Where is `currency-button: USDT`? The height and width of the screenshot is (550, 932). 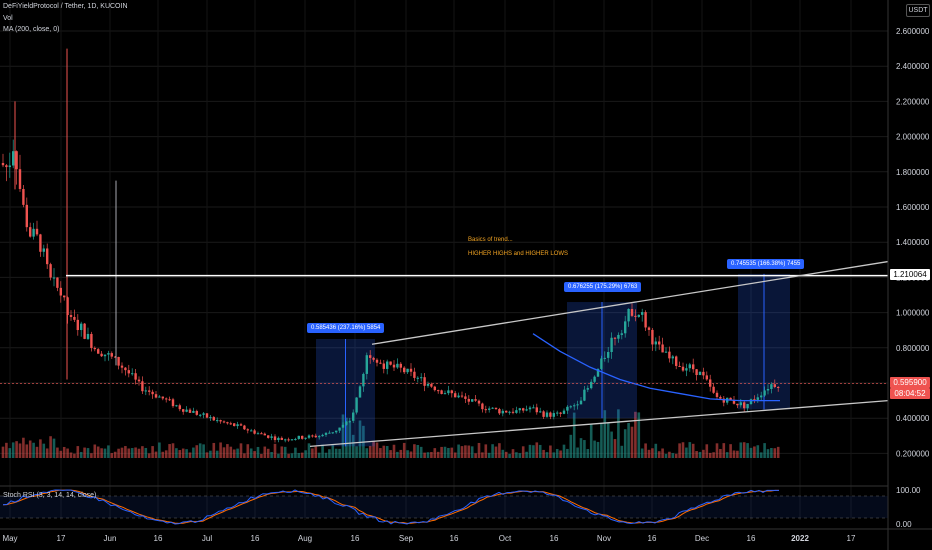
currency-button: USDT is located at coordinates (918, 10).